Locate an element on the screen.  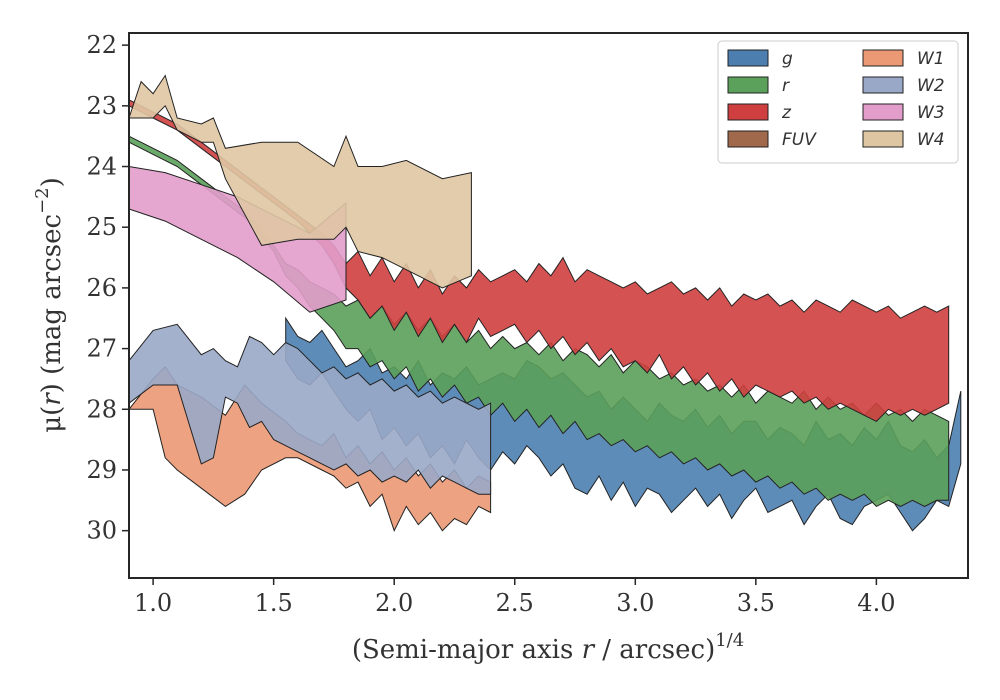
area-w2 is located at coordinates (310, 409).